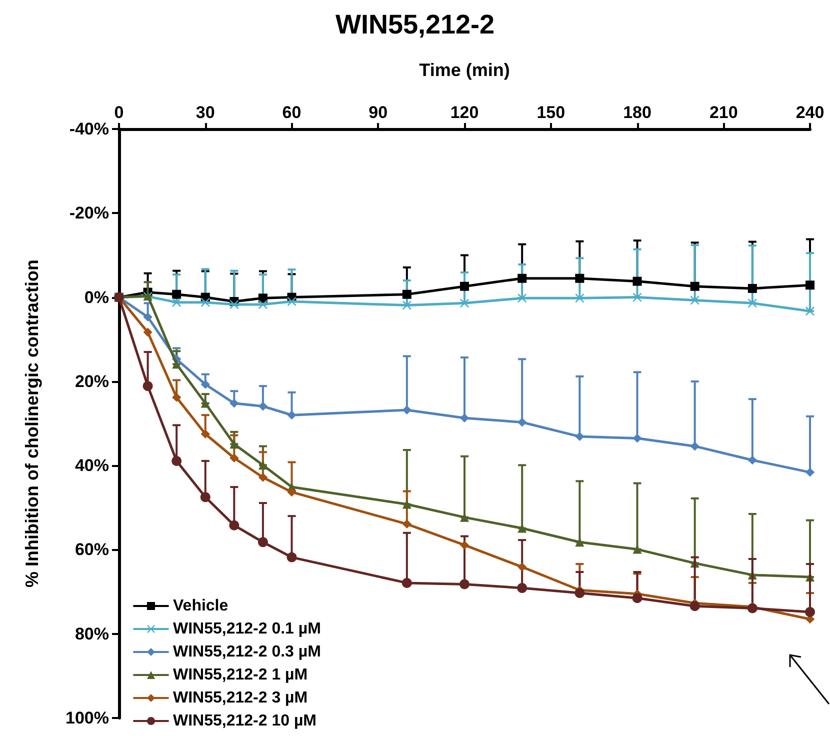  I want to click on x-tick-label: 30, so click(205, 112).